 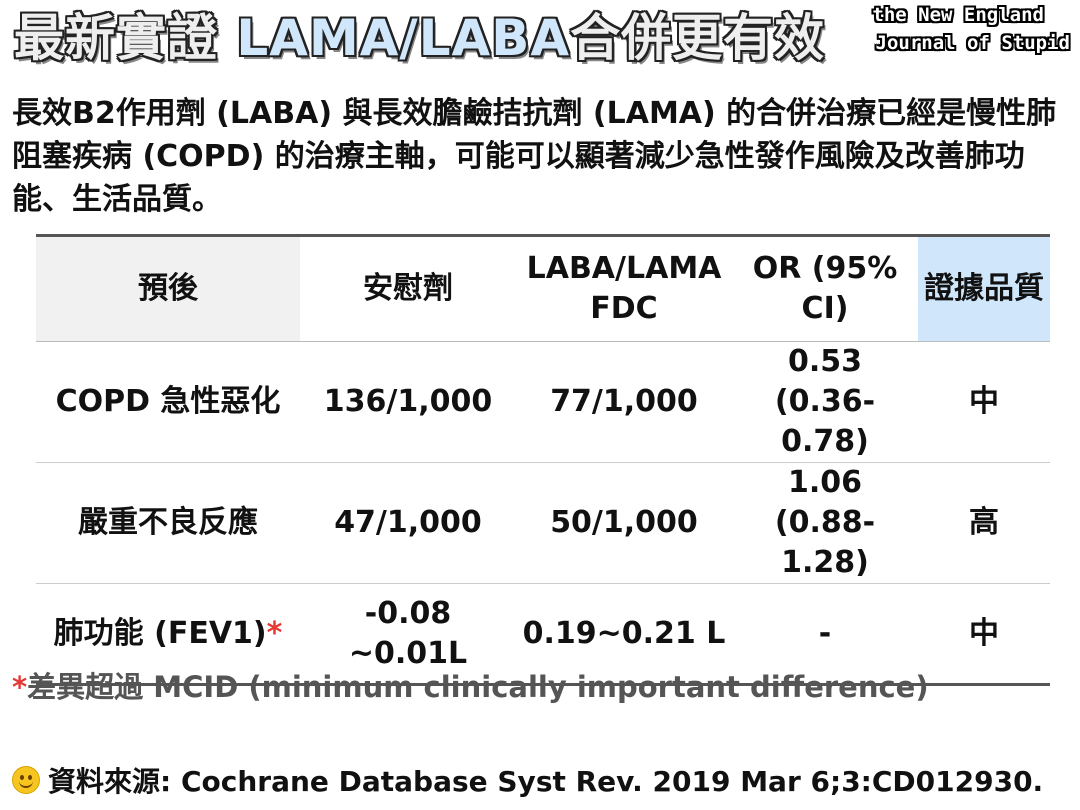 I want to click on header-quality: 證據品質, so click(x=984, y=288).